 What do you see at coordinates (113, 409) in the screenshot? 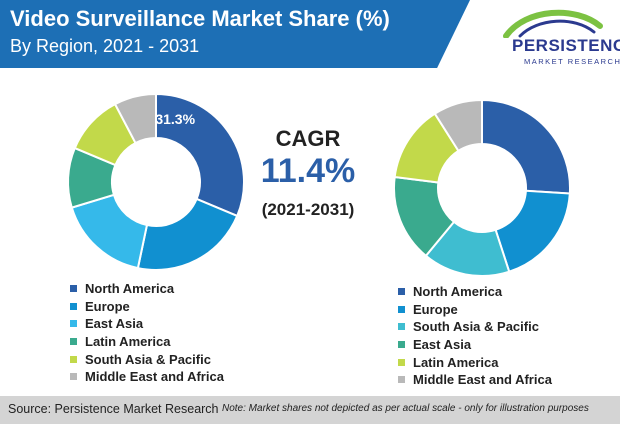
I see `source-text: Source: Persistence Market Research` at bounding box center [113, 409].